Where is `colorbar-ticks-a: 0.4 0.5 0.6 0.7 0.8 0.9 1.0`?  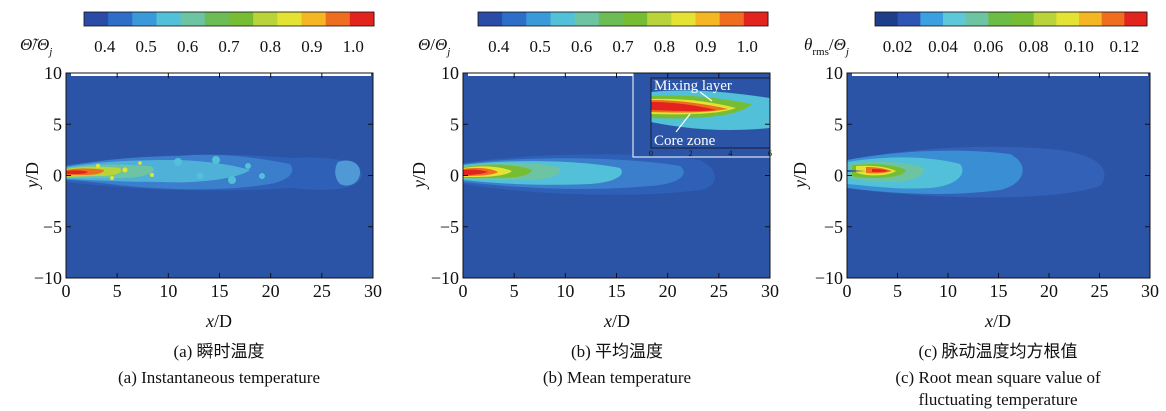
colorbar-ticks-a: 0.4 0.5 0.6 0.7 0.8 0.9 1.0 is located at coordinates (229, 46).